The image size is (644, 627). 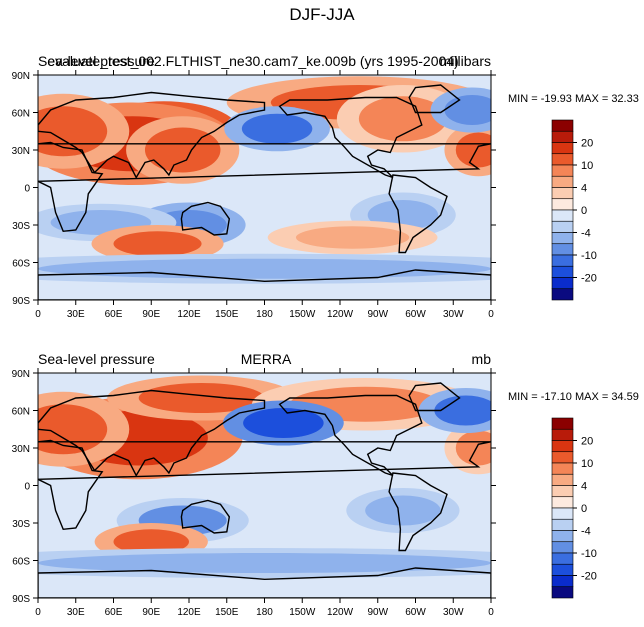 What do you see at coordinates (151, 314) in the screenshot?
I see `x-tick-label: 90E` at bounding box center [151, 314].